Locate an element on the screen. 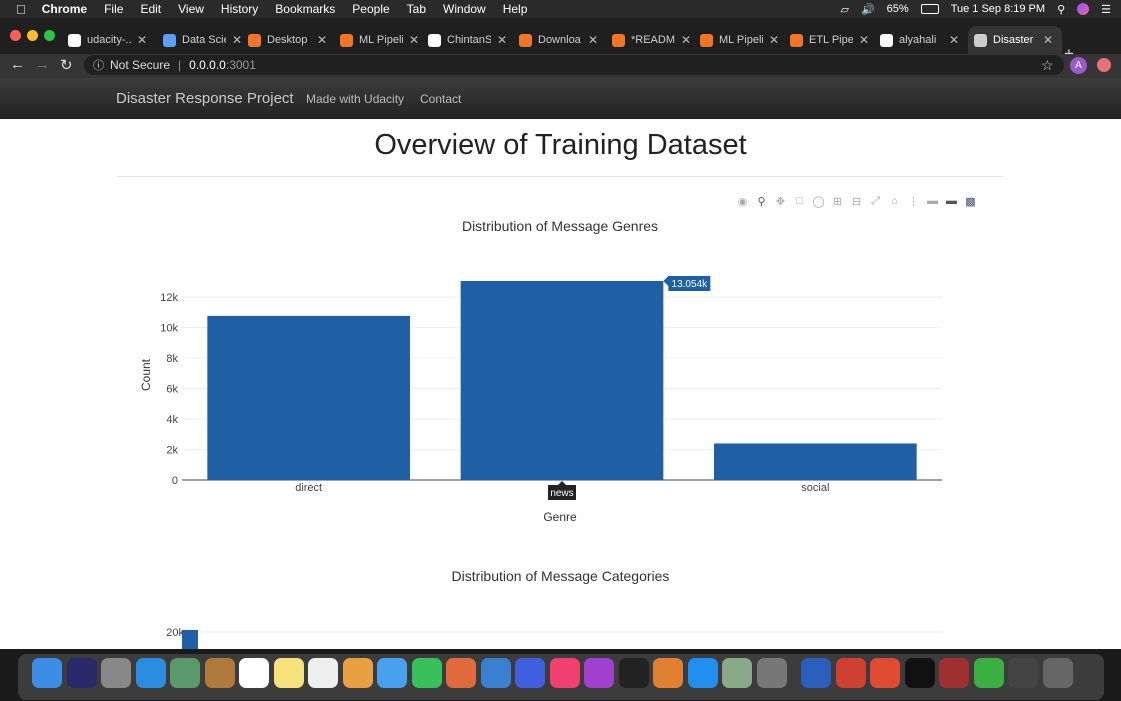 The height and width of the screenshot is (701, 1121). tab-7: ML Pipeli ✕ is located at coordinates (743, 40).